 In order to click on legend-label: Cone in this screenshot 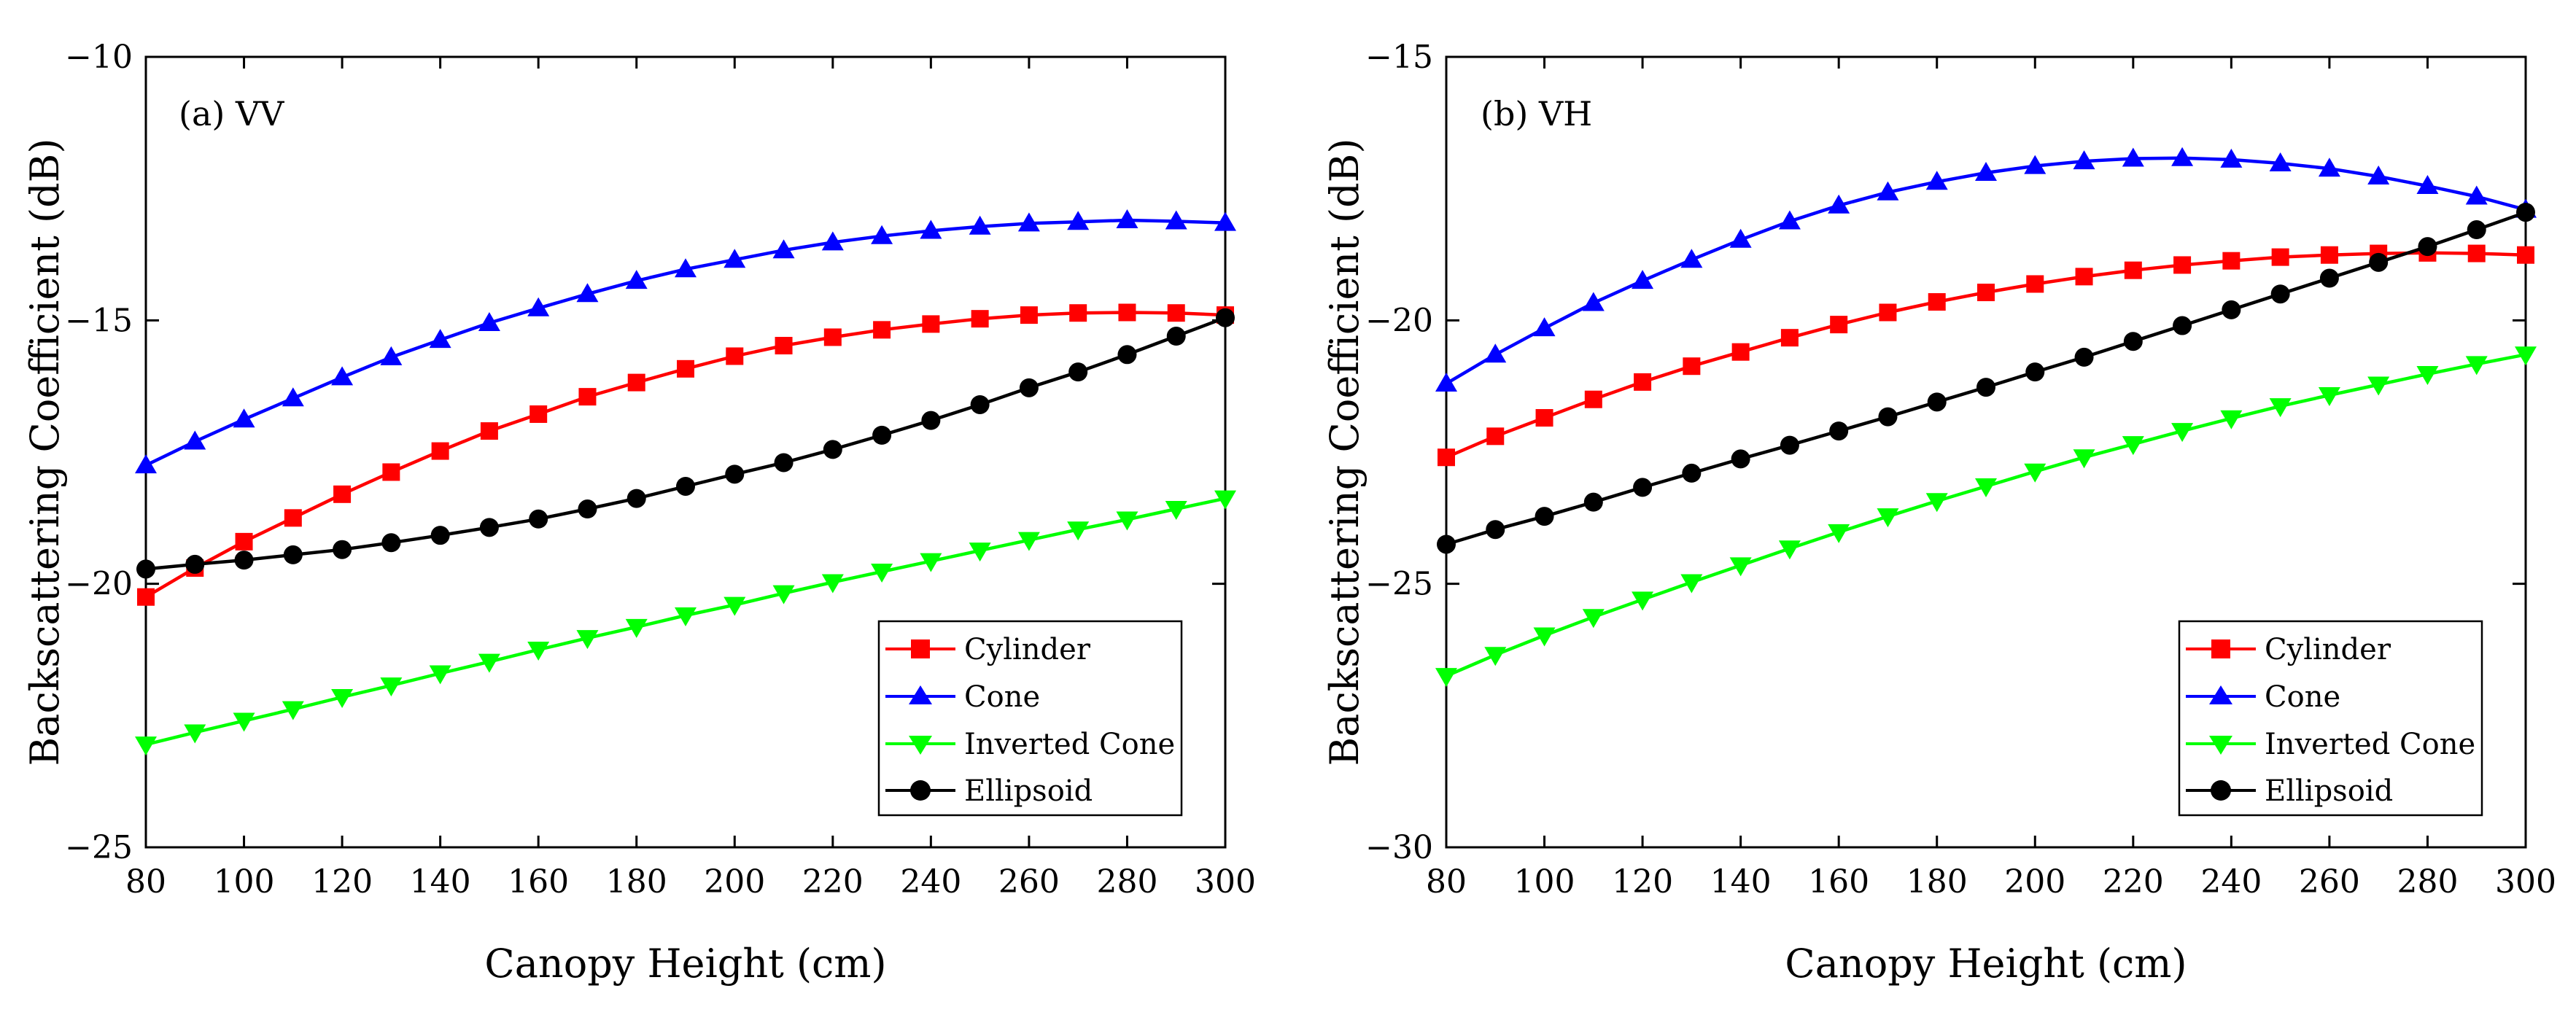, I will do `click(2302, 697)`.